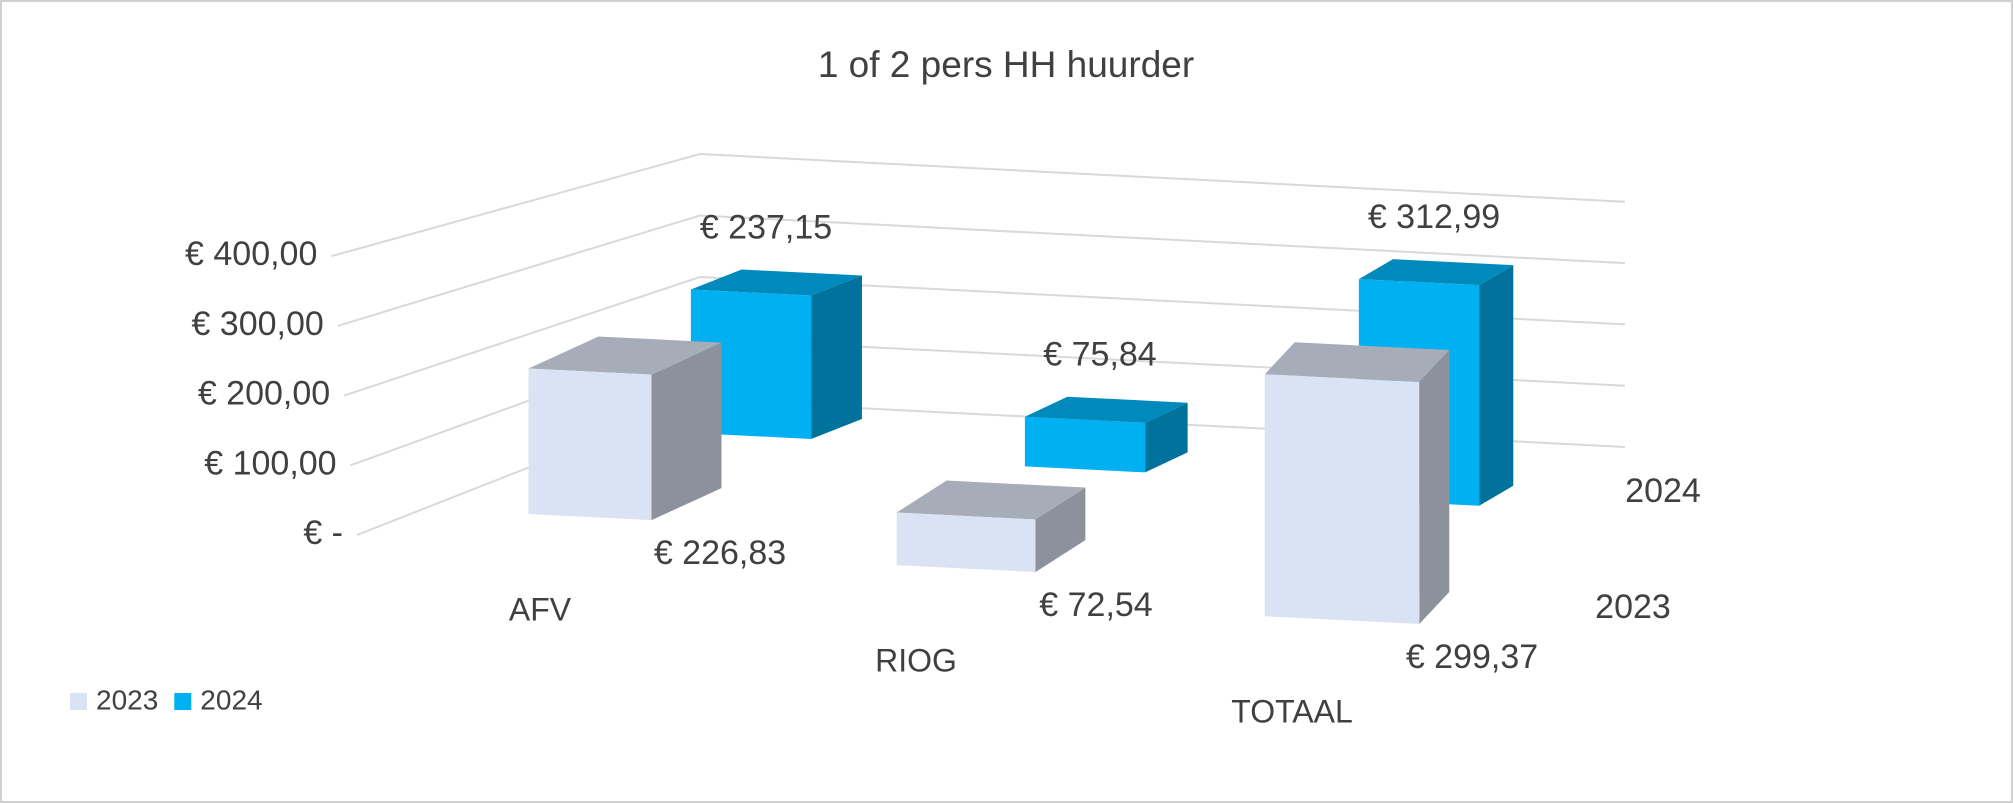  Describe the element at coordinates (1633, 607) in the screenshot. I see `depth-label: 2023` at that location.